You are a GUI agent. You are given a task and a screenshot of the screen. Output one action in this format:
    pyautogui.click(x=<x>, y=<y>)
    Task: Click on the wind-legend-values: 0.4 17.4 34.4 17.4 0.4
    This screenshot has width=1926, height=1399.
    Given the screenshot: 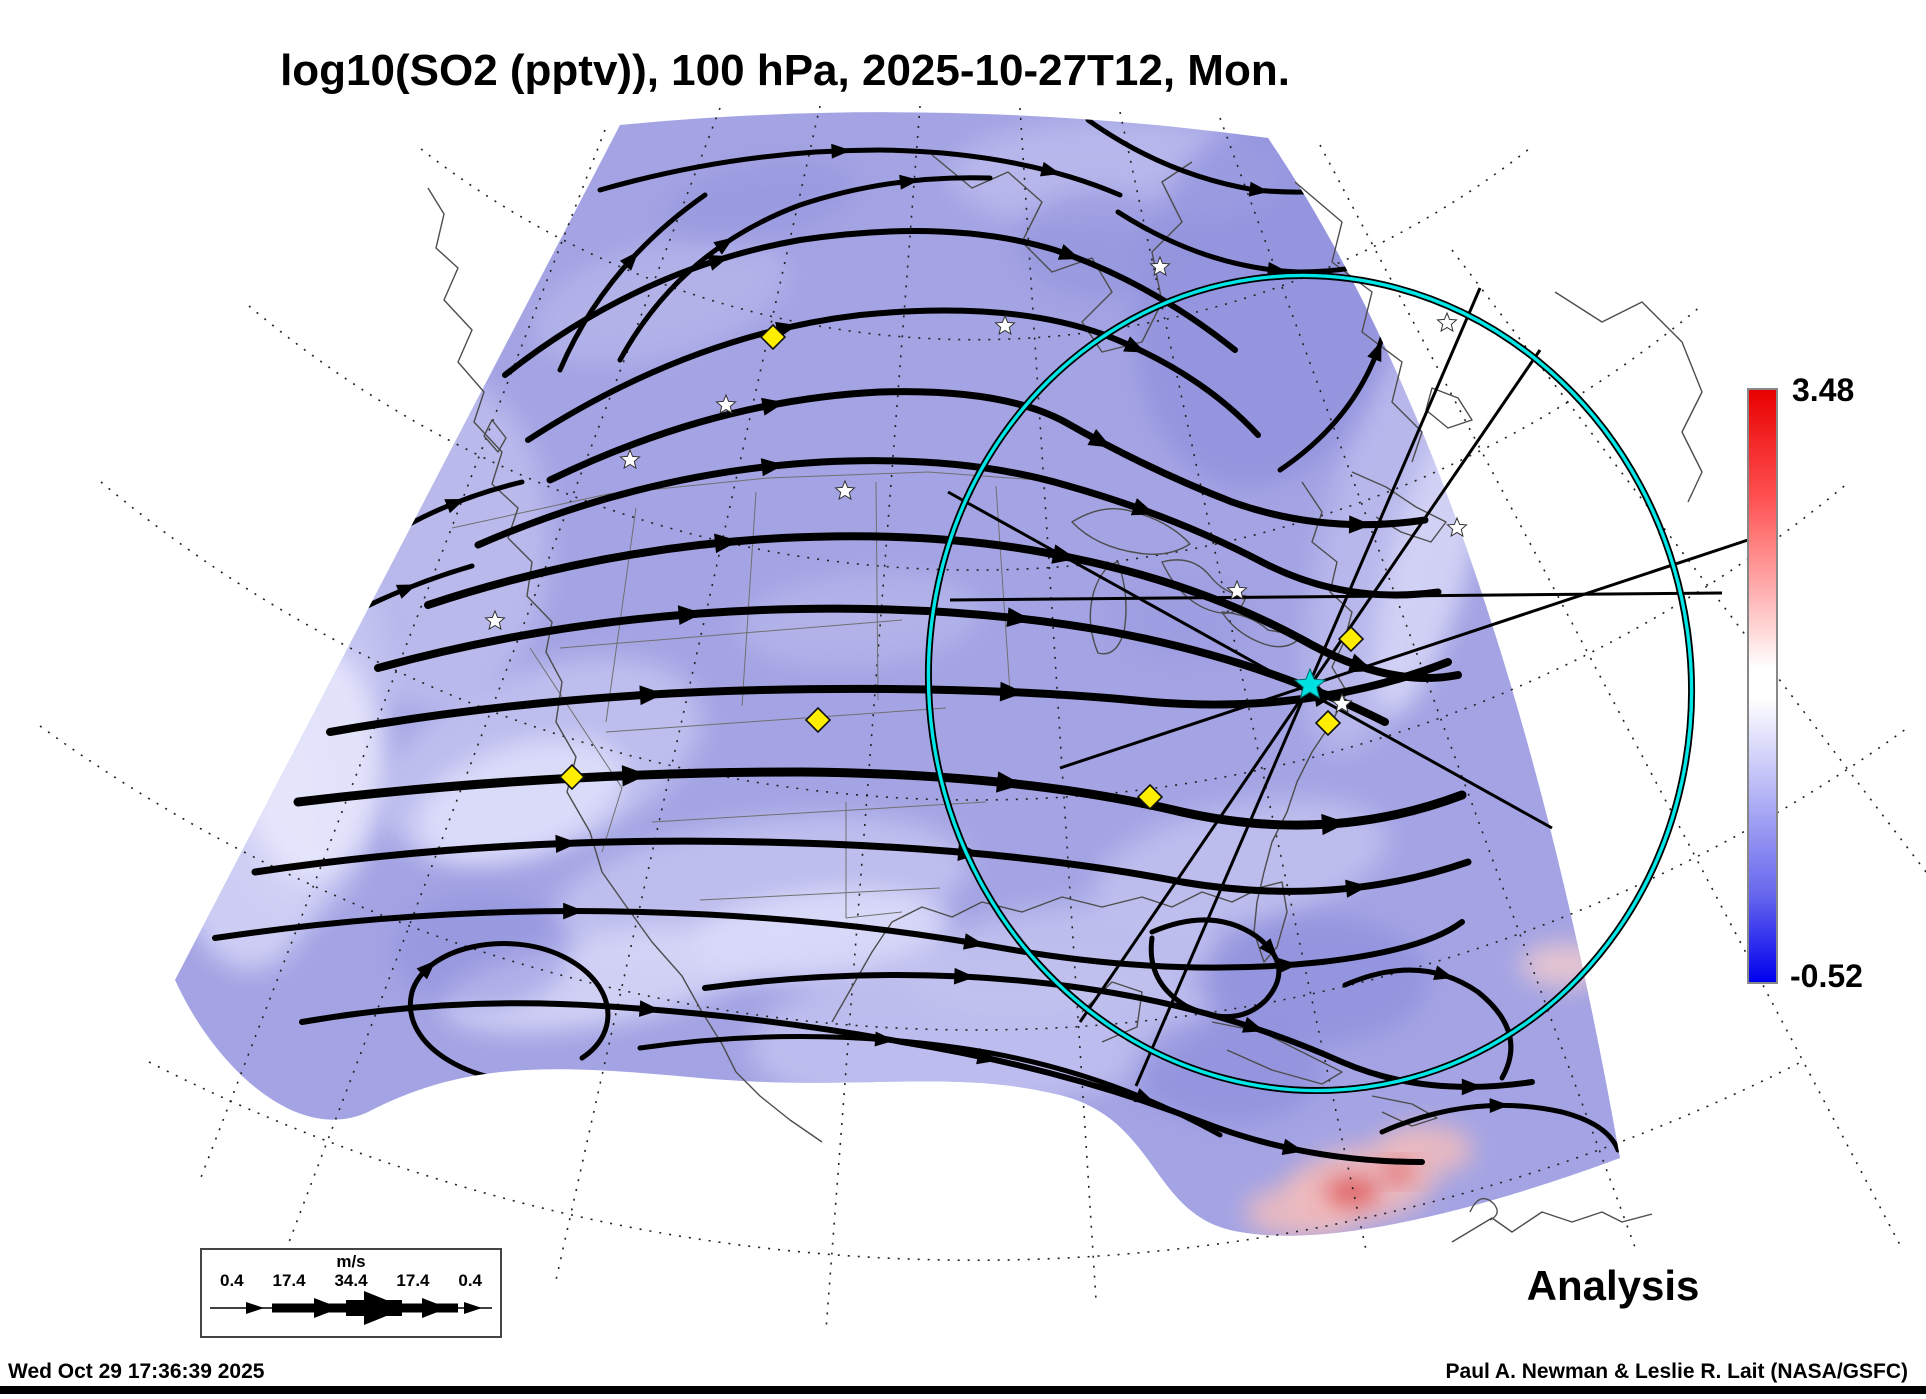 What is the action you would take?
    pyautogui.click(x=351, y=1280)
    